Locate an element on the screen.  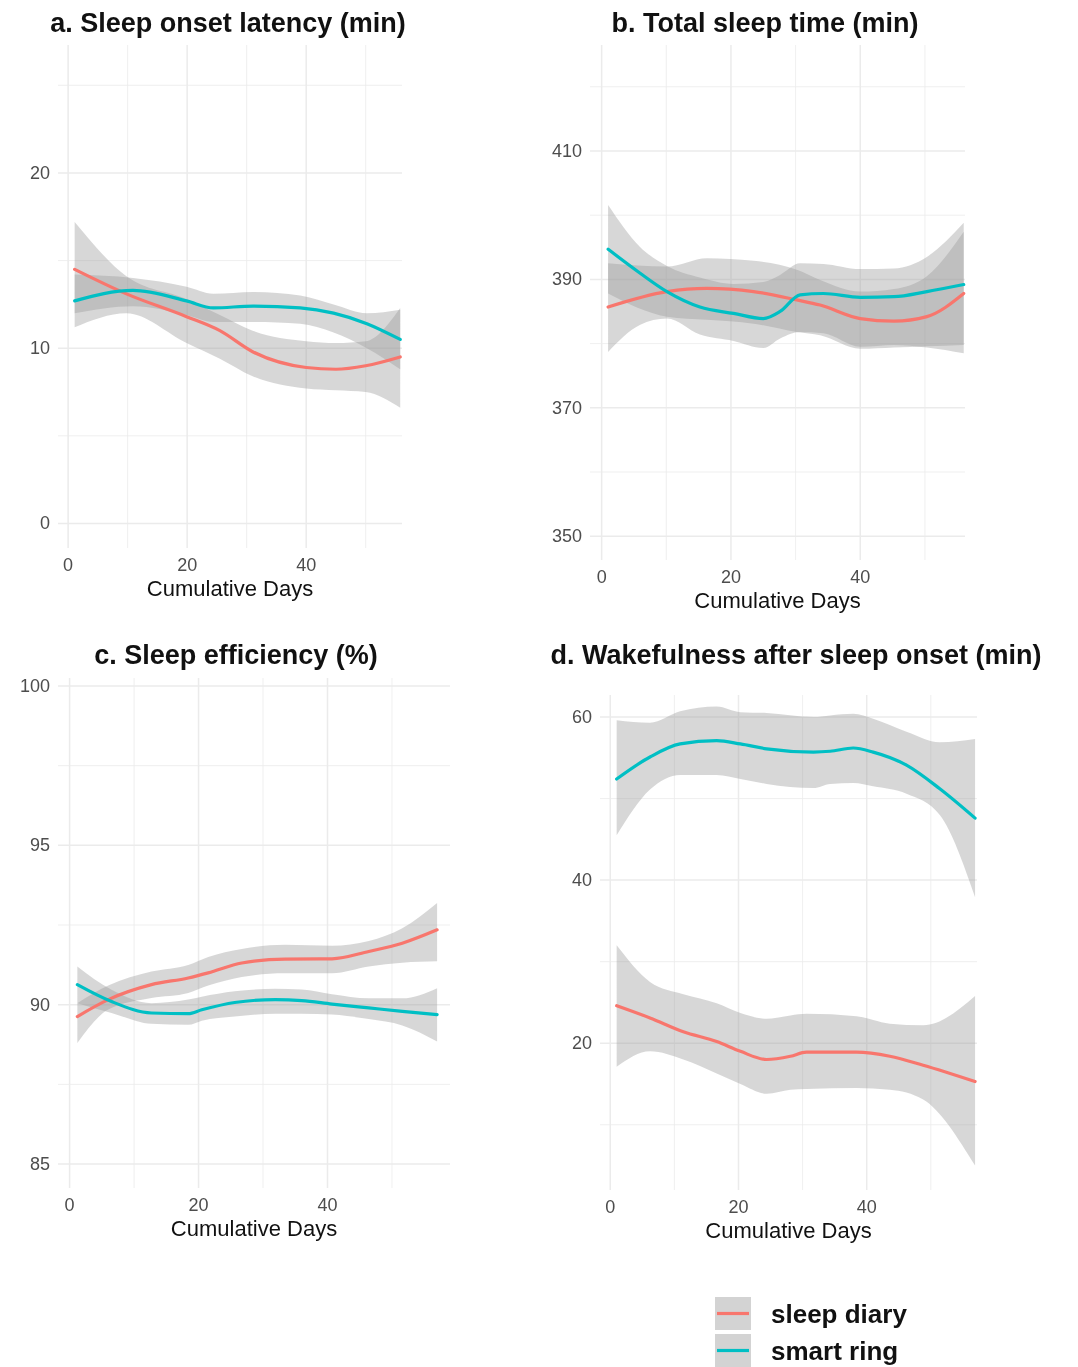
y-tick-label: 370 is located at coordinates (566, 407).